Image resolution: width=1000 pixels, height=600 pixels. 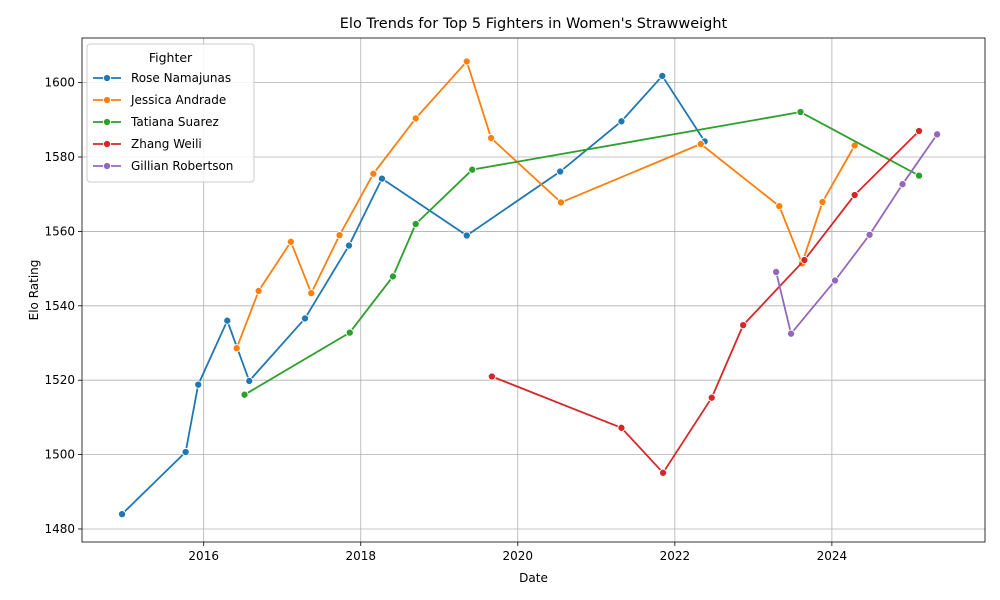 I want to click on legend-item: Zhang Weili, so click(x=147, y=144).